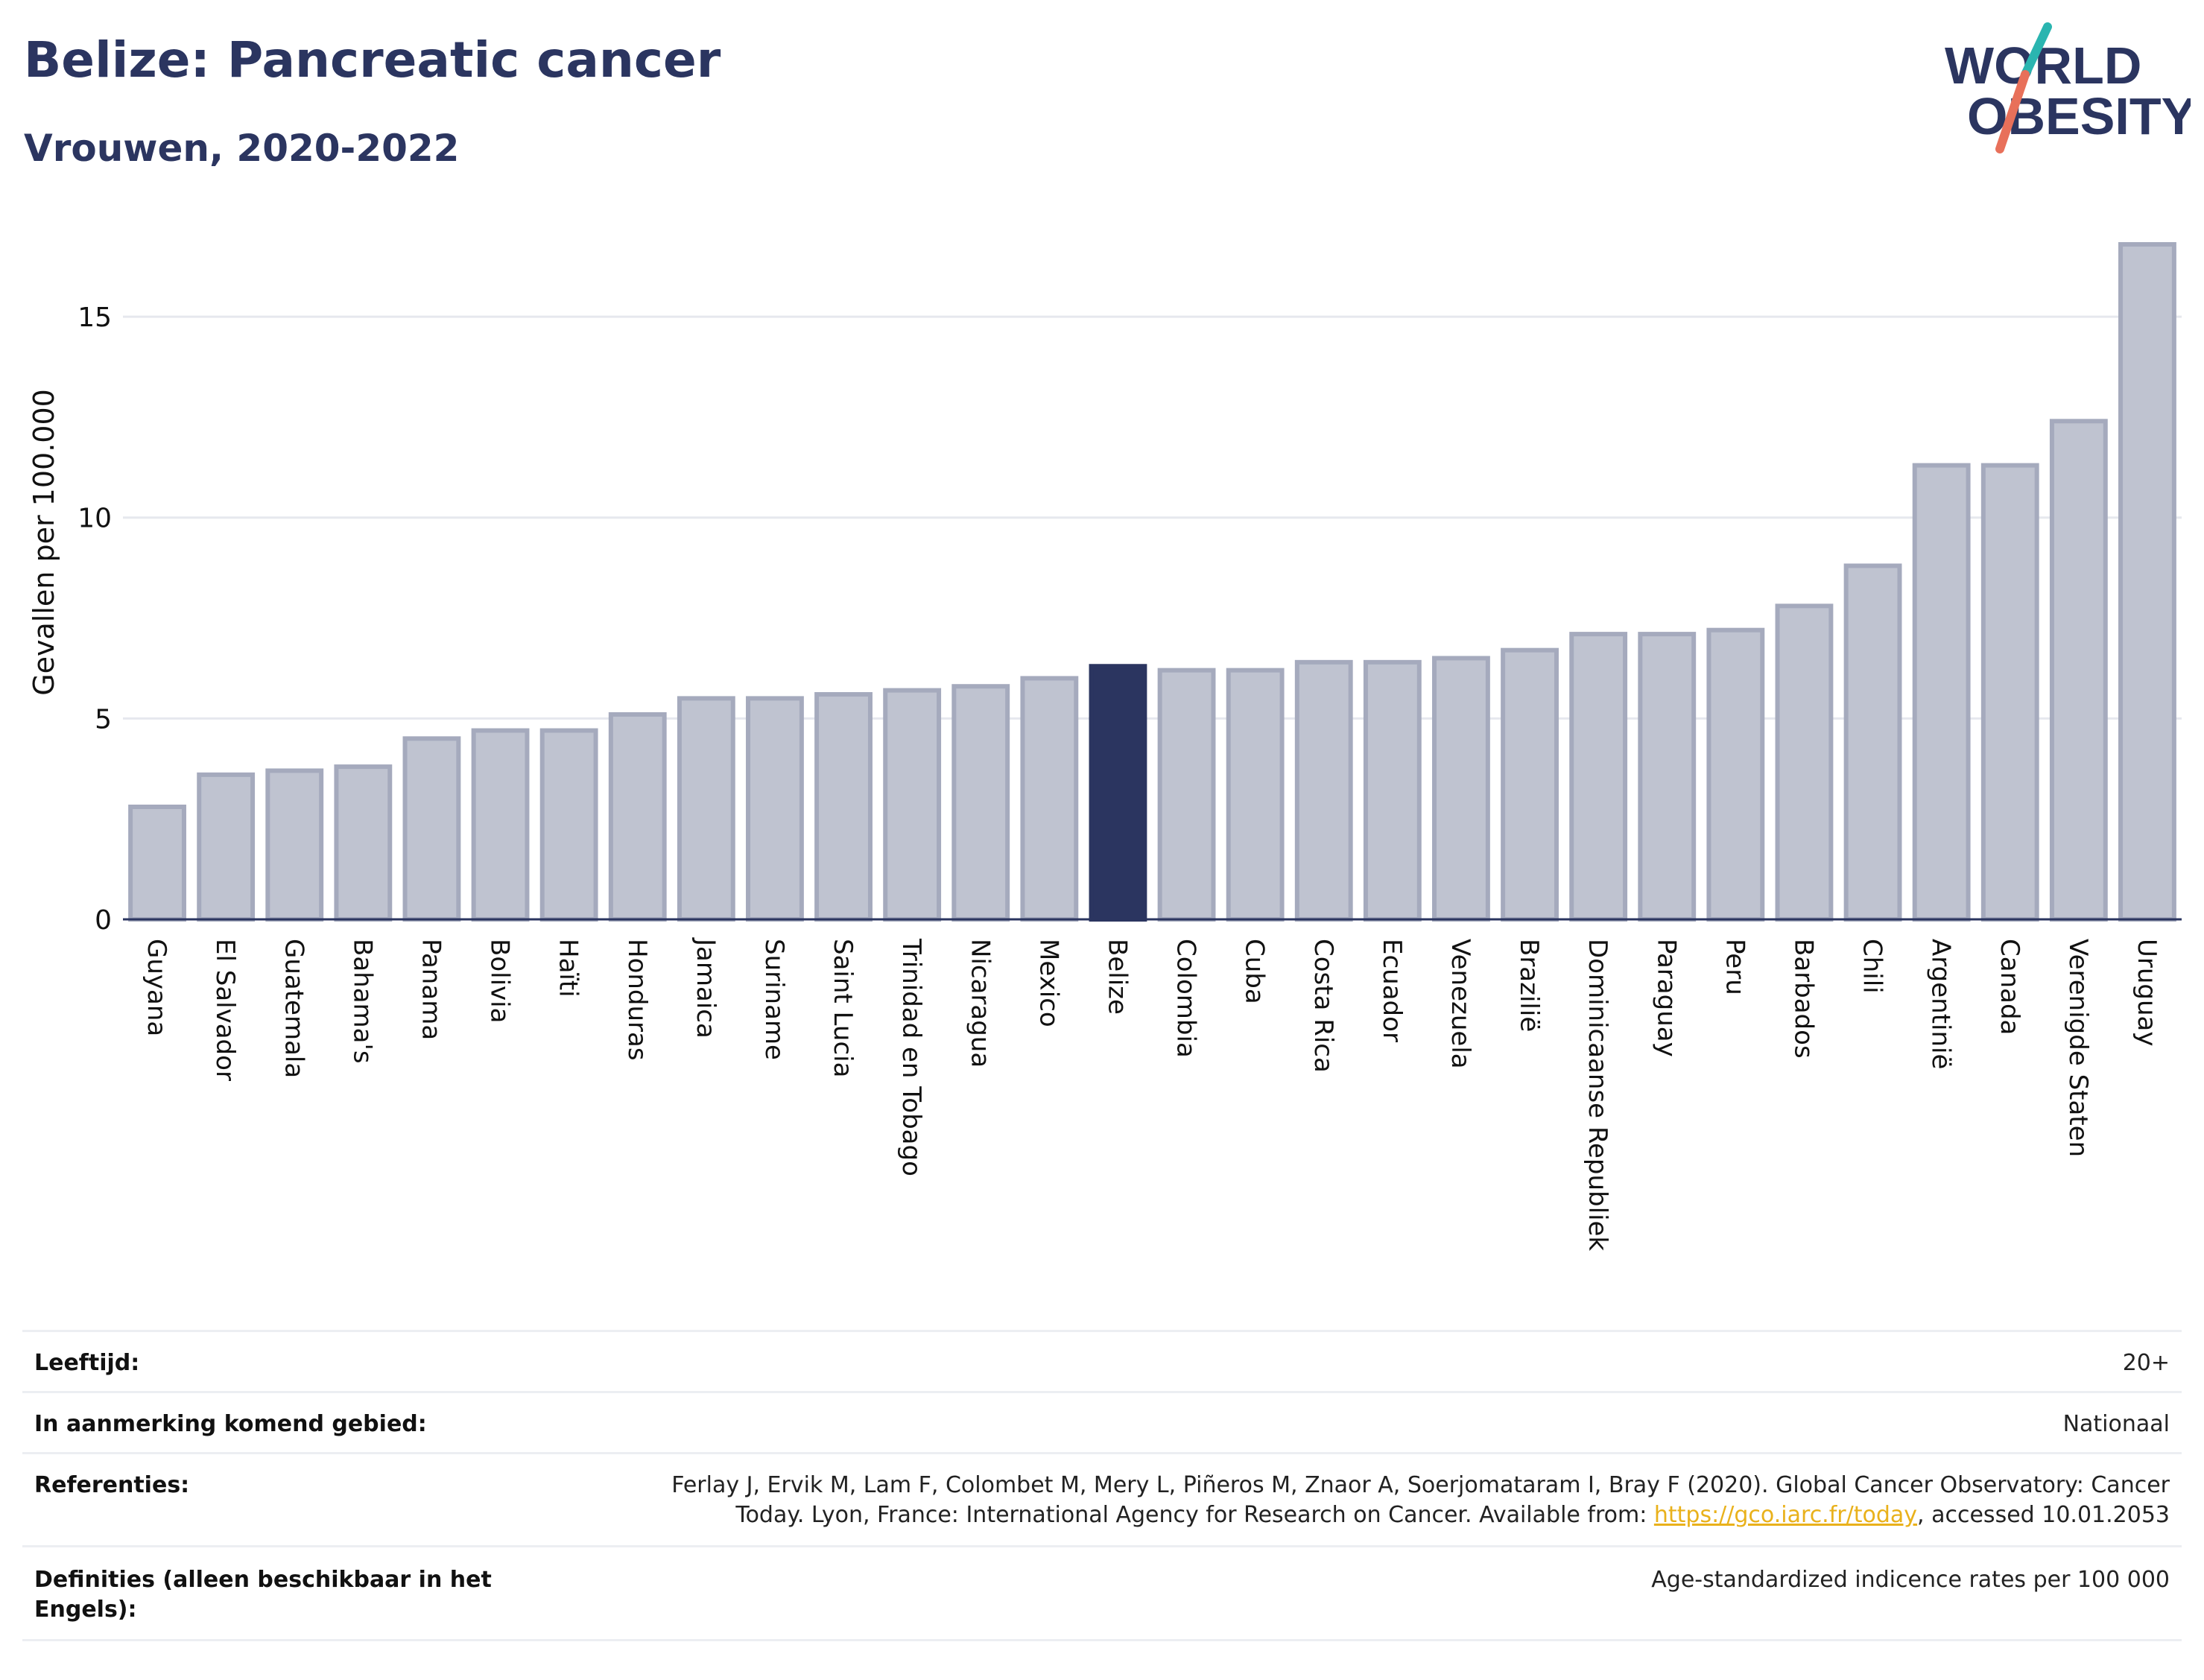 The image size is (2204, 1680). What do you see at coordinates (1255, 795) in the screenshot?
I see `bar-cuba` at bounding box center [1255, 795].